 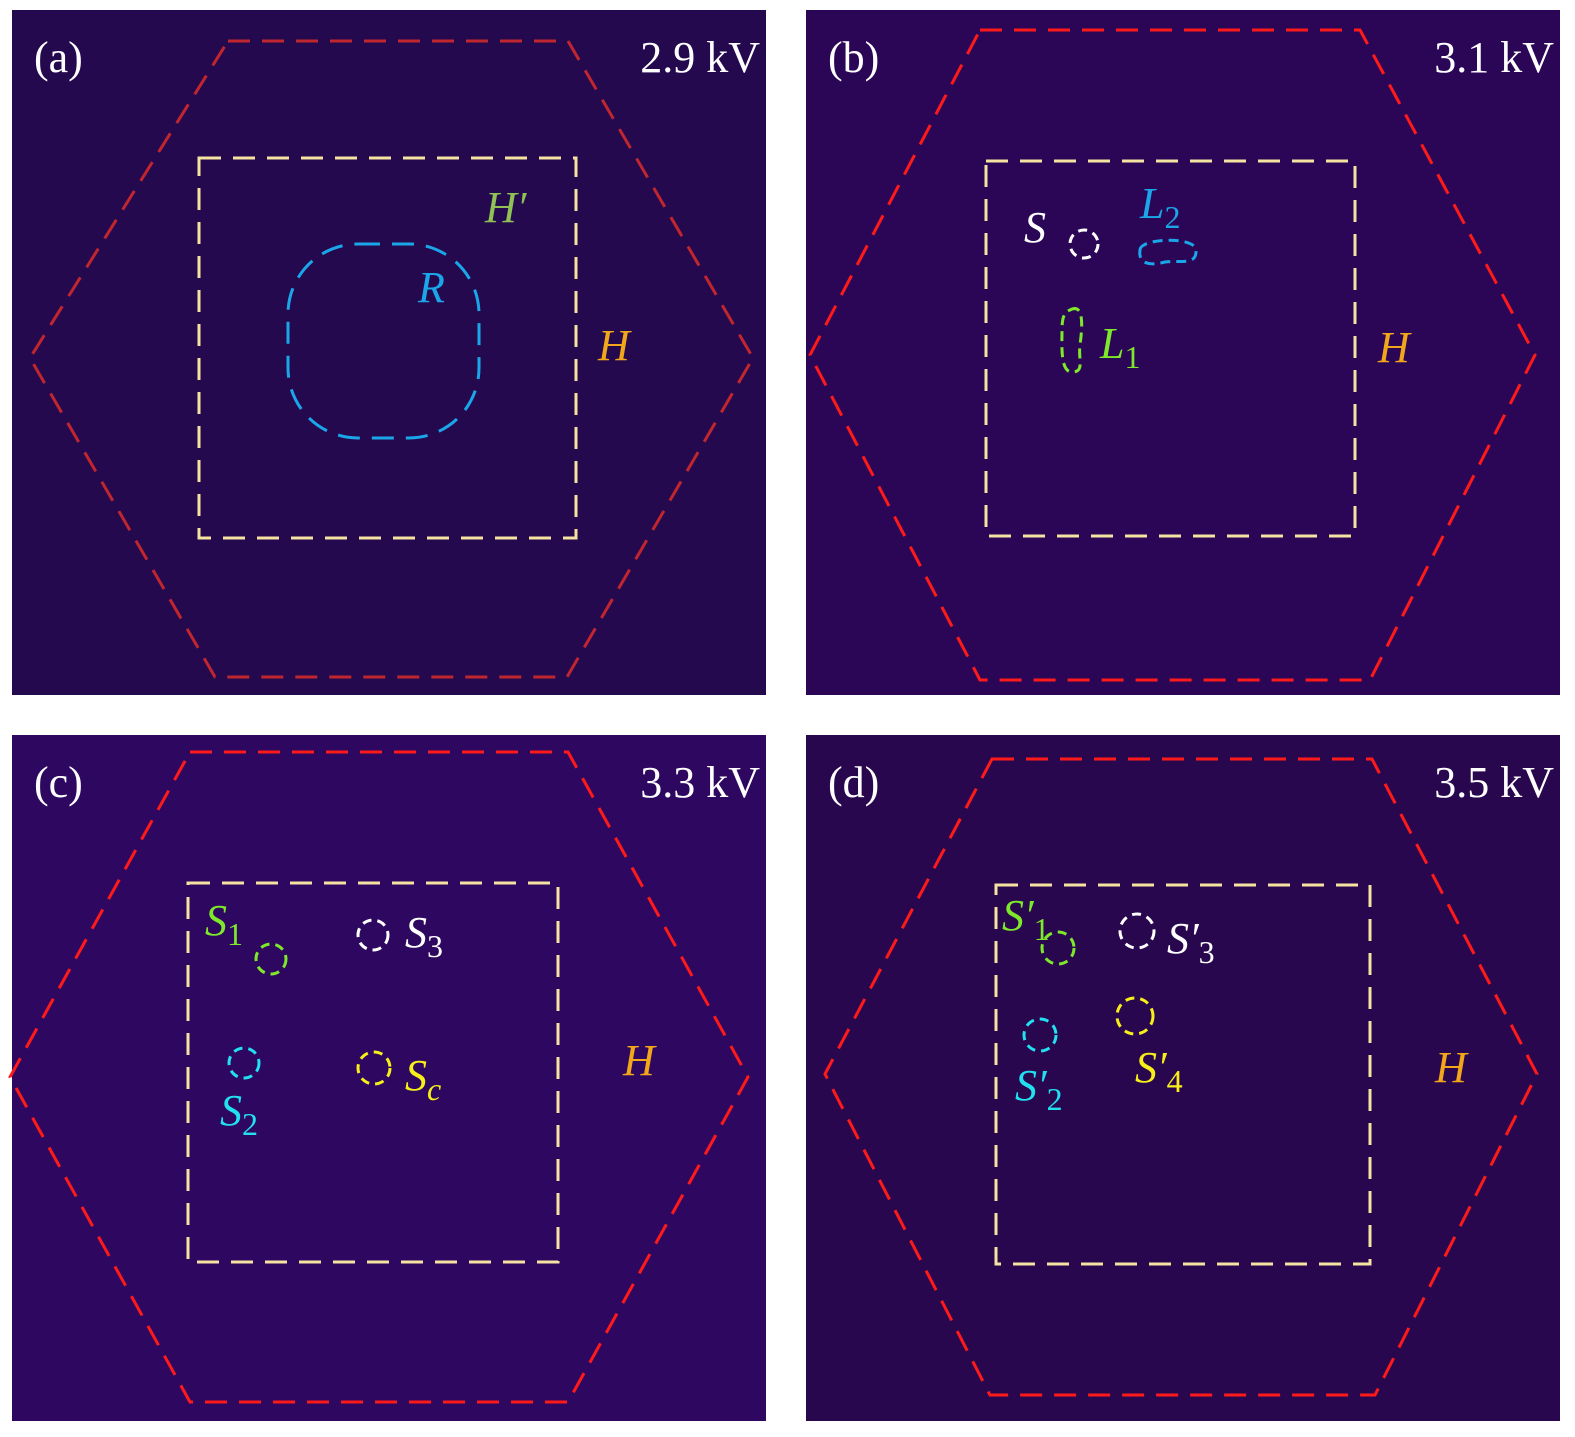 I want to click on annotation: S, so click(x=1035, y=227).